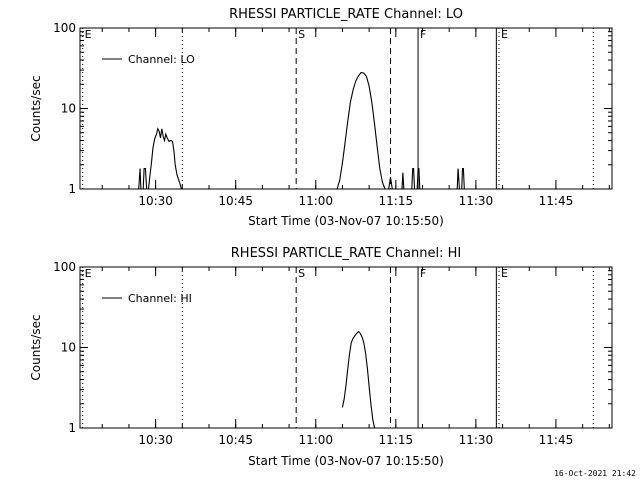 This screenshot has height=480, width=640. I want to click on timestamp: 16-Oct-2021 21:42, so click(595, 473).